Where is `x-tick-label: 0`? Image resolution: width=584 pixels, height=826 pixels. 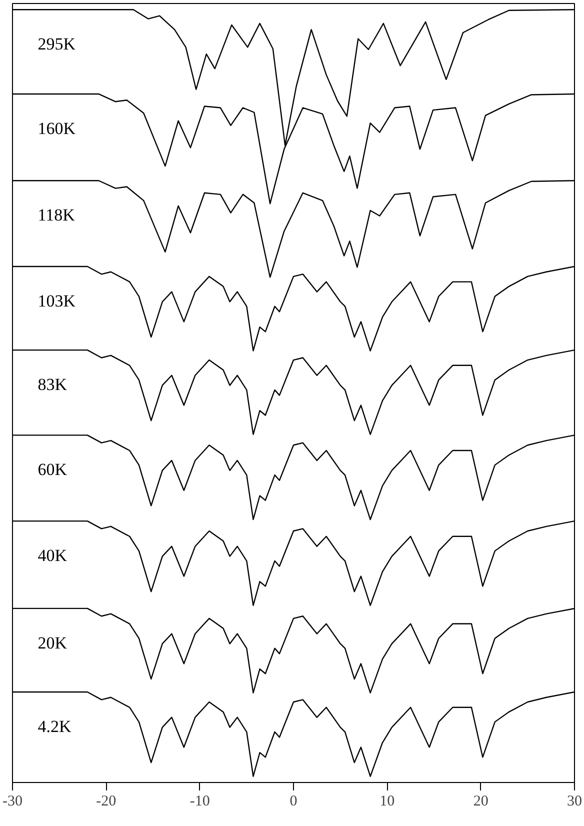 x-tick-label: 0 is located at coordinates (294, 802).